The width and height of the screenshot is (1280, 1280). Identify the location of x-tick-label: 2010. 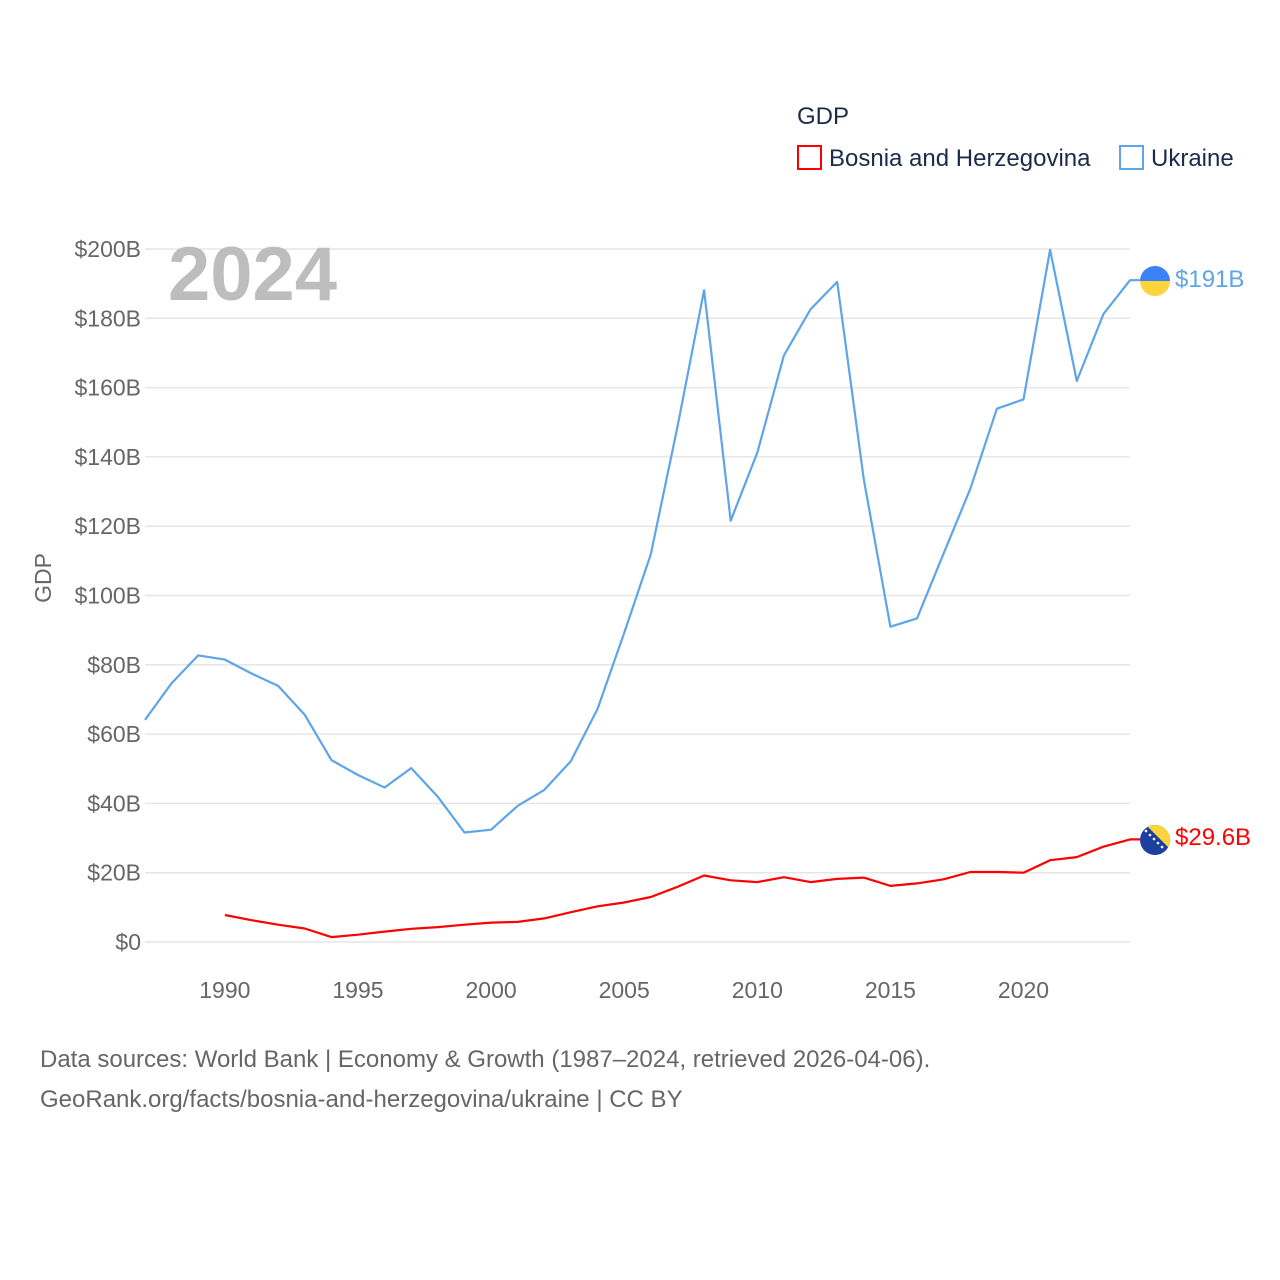
(757, 990).